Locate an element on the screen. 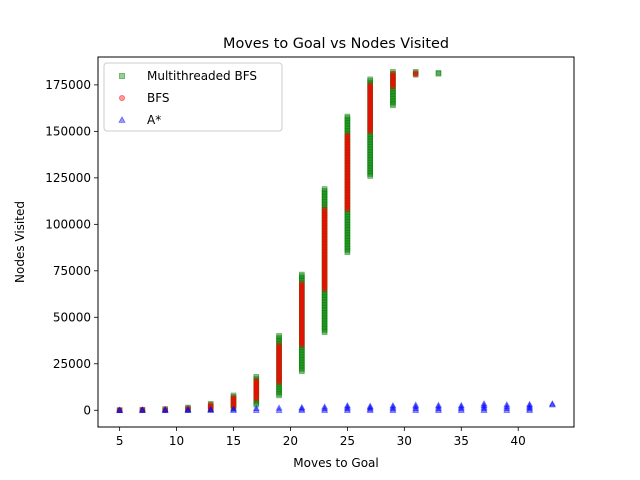  x-tick-label: 40 is located at coordinates (518, 441).